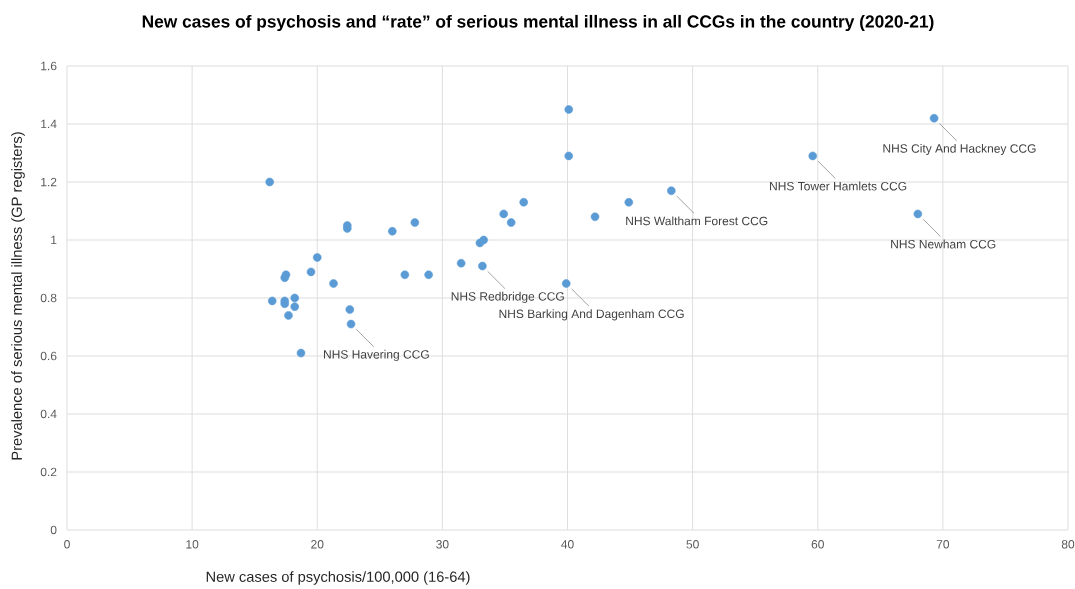  I want to click on x-tick-label: 30, so click(442, 544).